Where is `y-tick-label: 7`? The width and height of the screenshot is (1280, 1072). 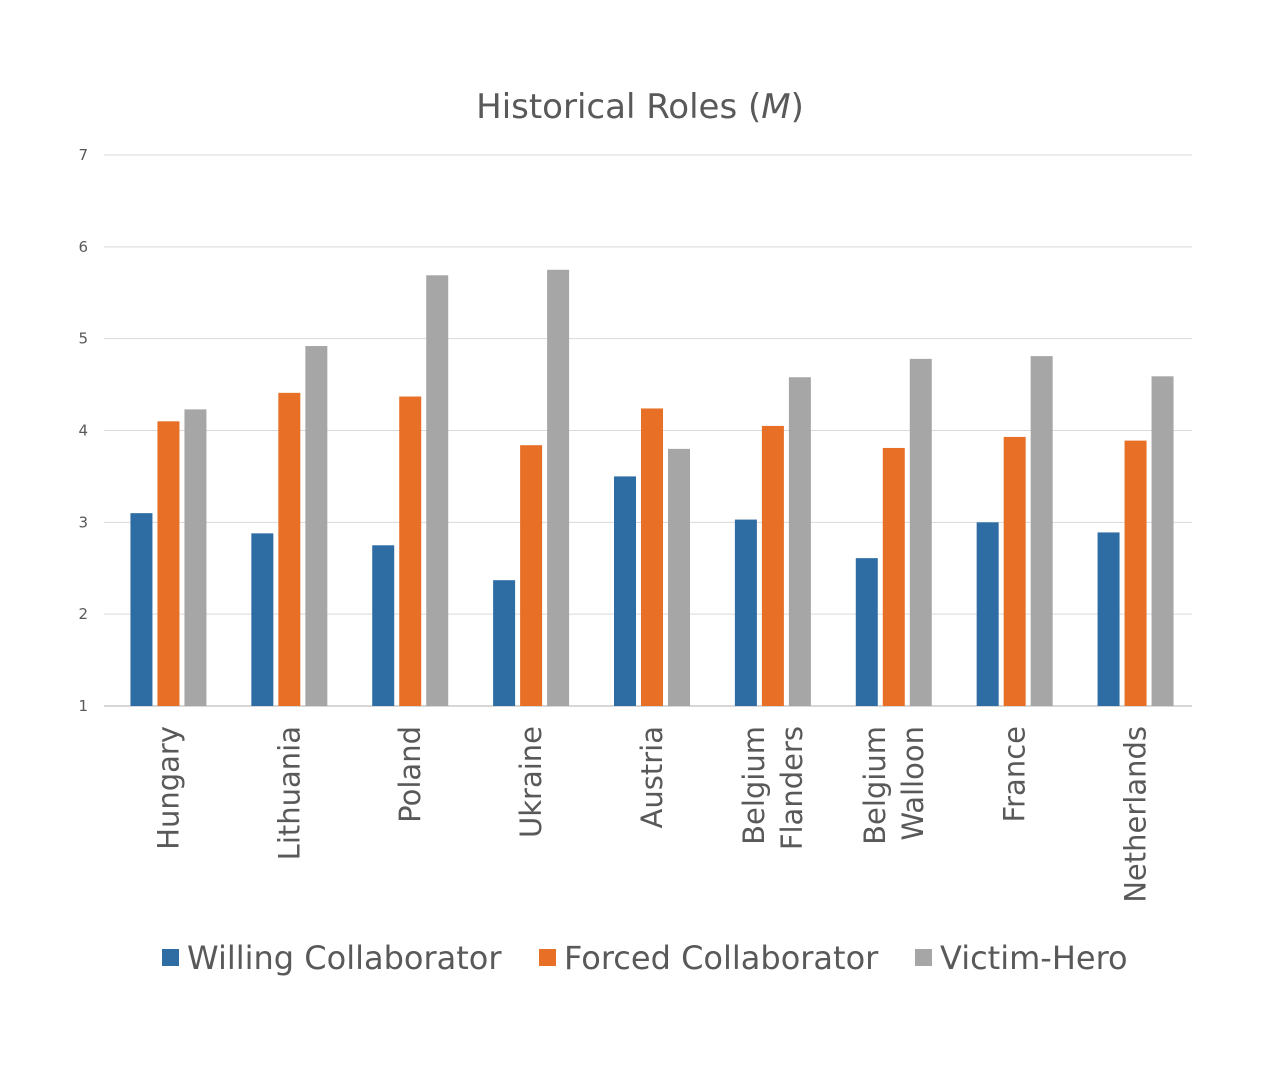 y-tick-label: 7 is located at coordinates (83, 155).